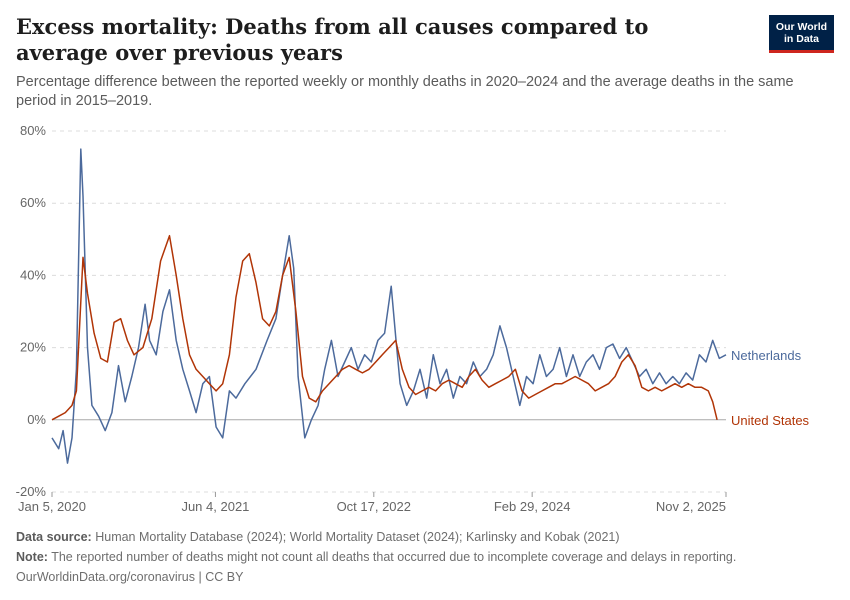  Describe the element at coordinates (532, 506) in the screenshot. I see `x-tick-label: Feb 29, 2024` at that location.